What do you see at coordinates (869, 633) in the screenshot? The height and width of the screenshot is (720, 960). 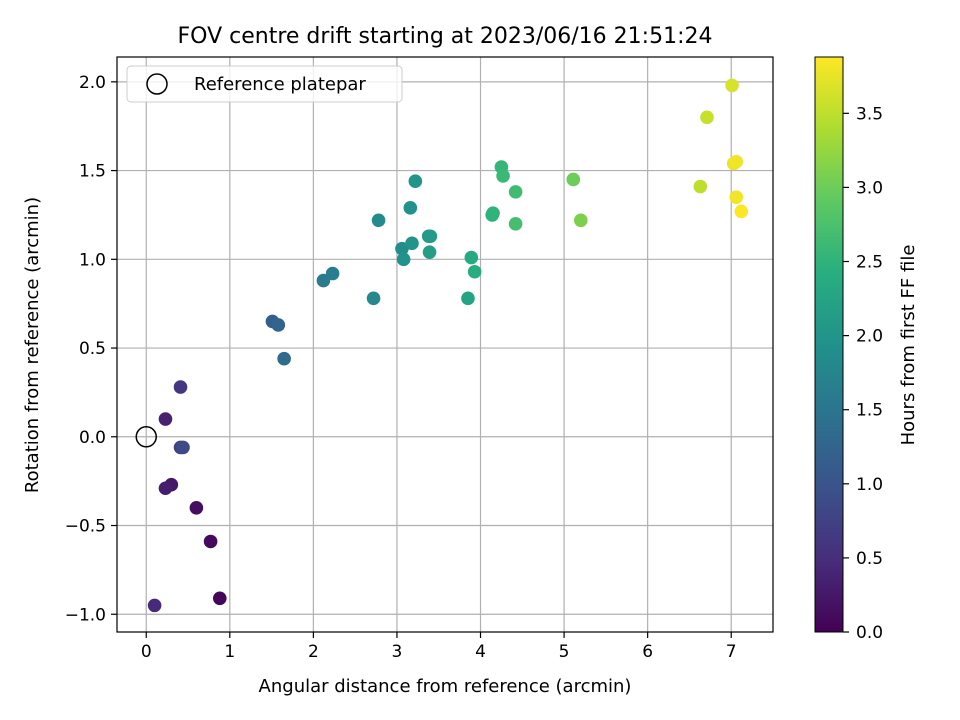 I see `colorbar-tick-label: 0.0` at bounding box center [869, 633].